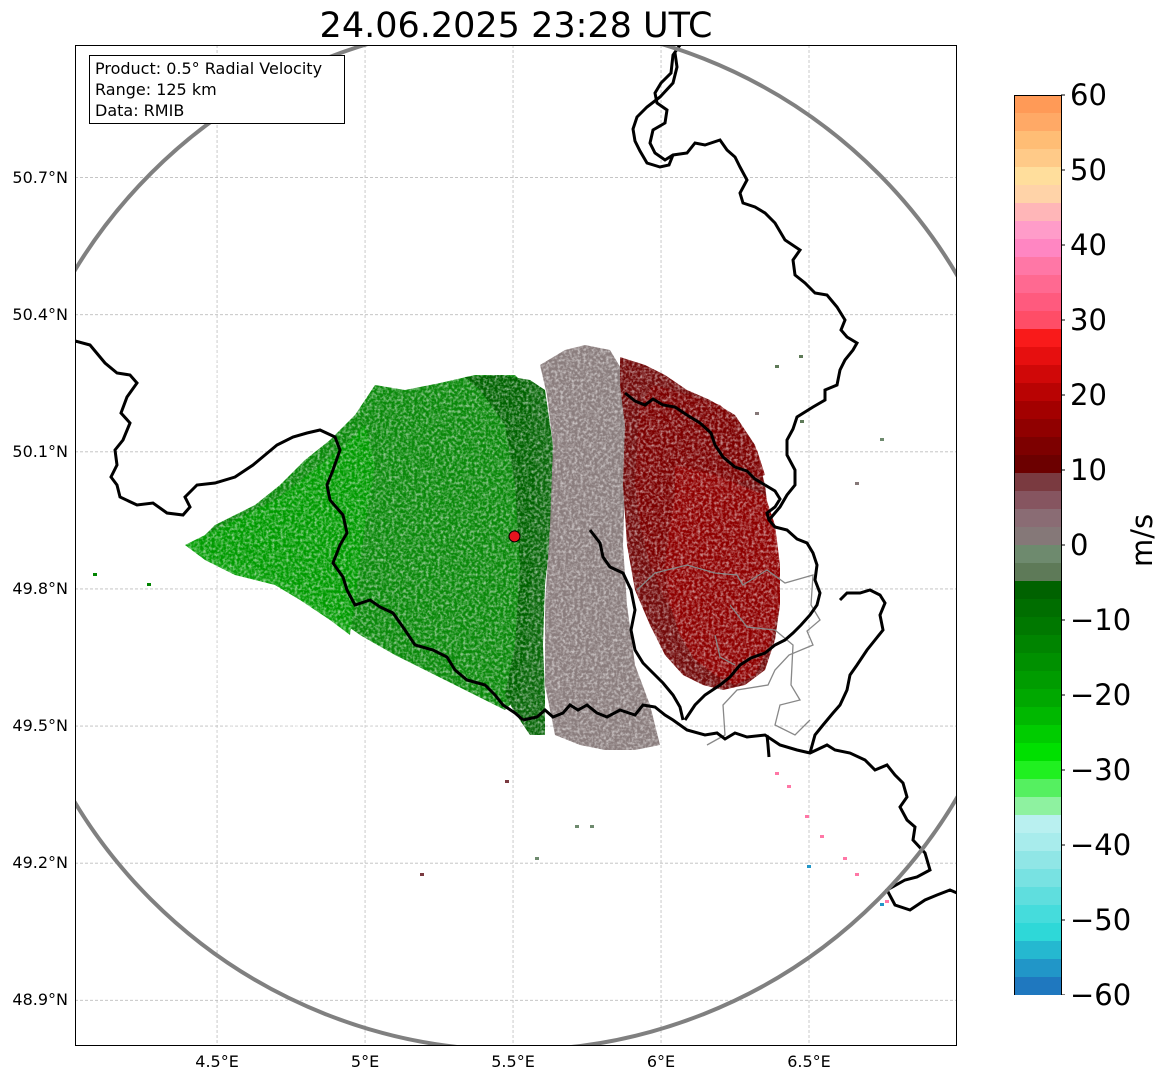 This screenshot has width=1171, height=1081. I want to click on admin-boundaries, so click(728, 655).